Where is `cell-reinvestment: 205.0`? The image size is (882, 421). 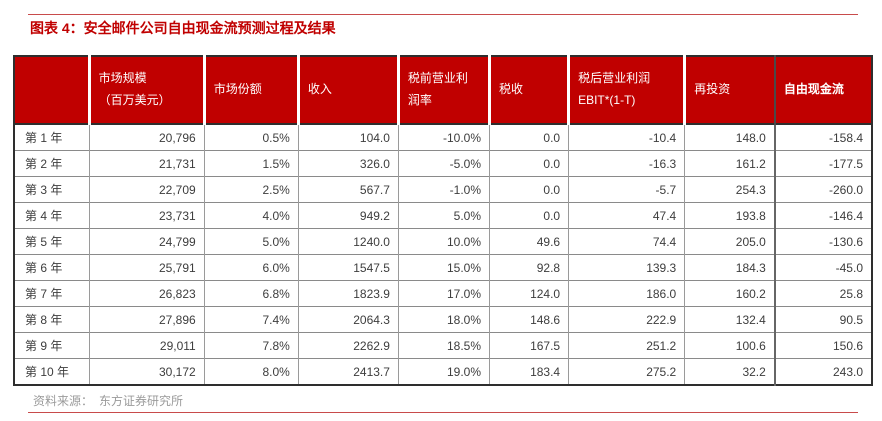 cell-reinvestment: 205.0 is located at coordinates (729, 241).